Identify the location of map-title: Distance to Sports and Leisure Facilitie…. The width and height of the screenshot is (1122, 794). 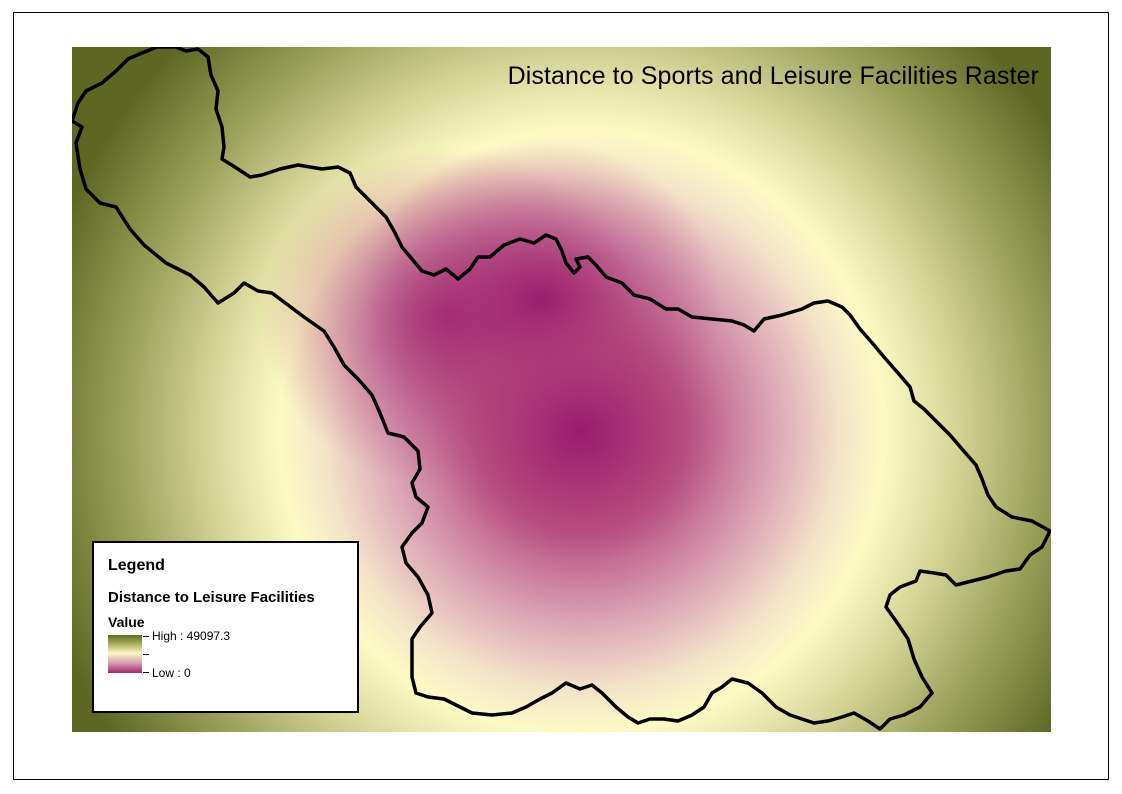
(773, 76).